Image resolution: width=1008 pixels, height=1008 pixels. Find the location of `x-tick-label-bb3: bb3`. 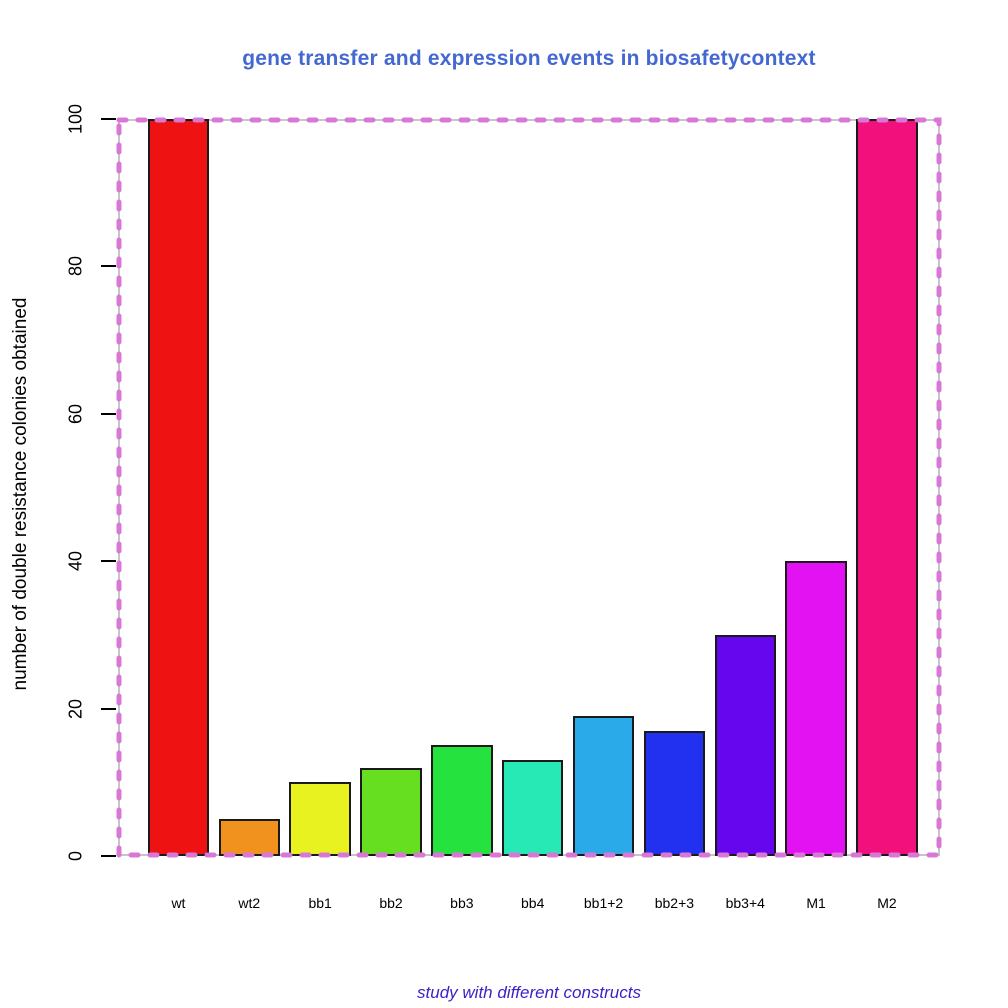

x-tick-label-bb3: bb3 is located at coordinates (462, 903).